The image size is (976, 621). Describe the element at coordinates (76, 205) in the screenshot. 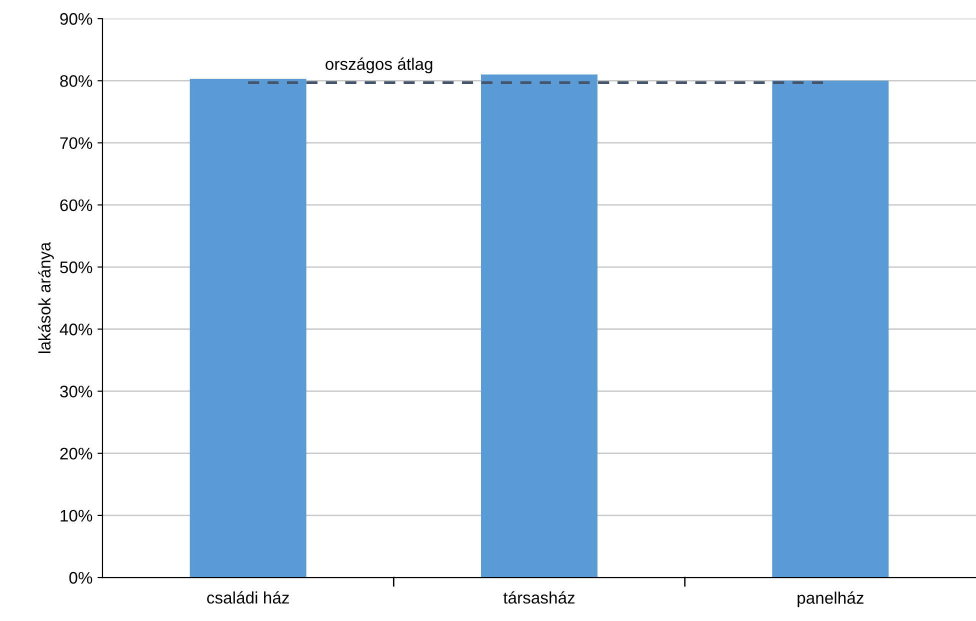

I see `y-tick-label: 60%` at that location.